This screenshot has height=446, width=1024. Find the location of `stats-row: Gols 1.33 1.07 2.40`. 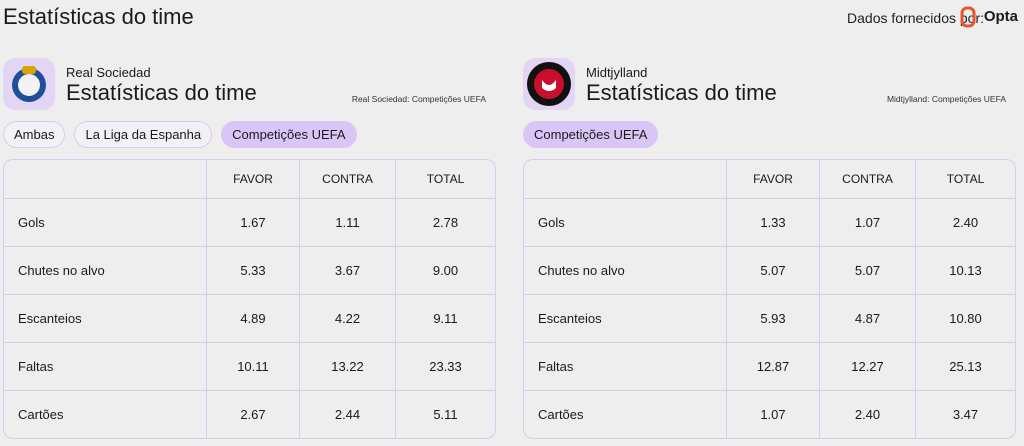

stats-row: Gols 1.33 1.07 2.40 is located at coordinates (769, 223).